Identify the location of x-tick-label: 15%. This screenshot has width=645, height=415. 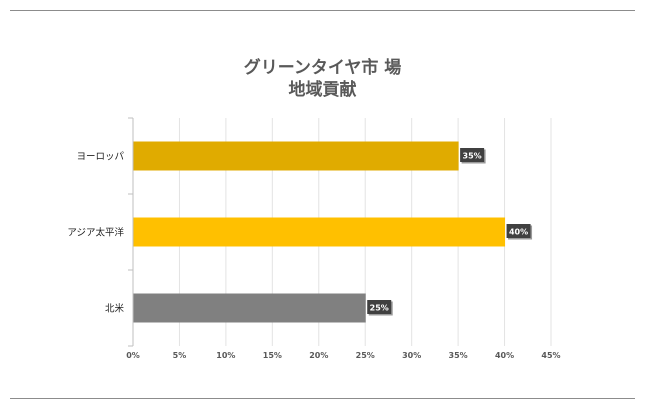
(272, 355).